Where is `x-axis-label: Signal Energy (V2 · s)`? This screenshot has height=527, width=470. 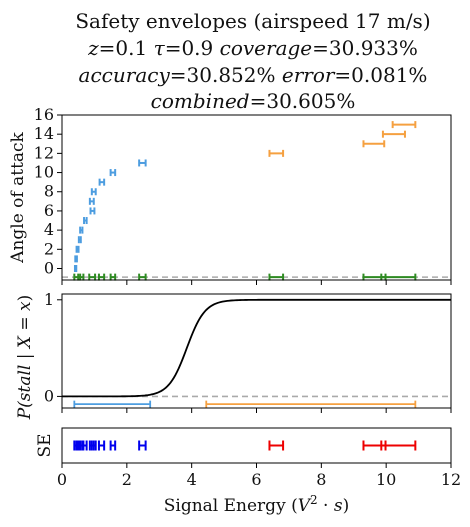 x-axis-label: Signal Energy (V2 · s) is located at coordinates (256, 504).